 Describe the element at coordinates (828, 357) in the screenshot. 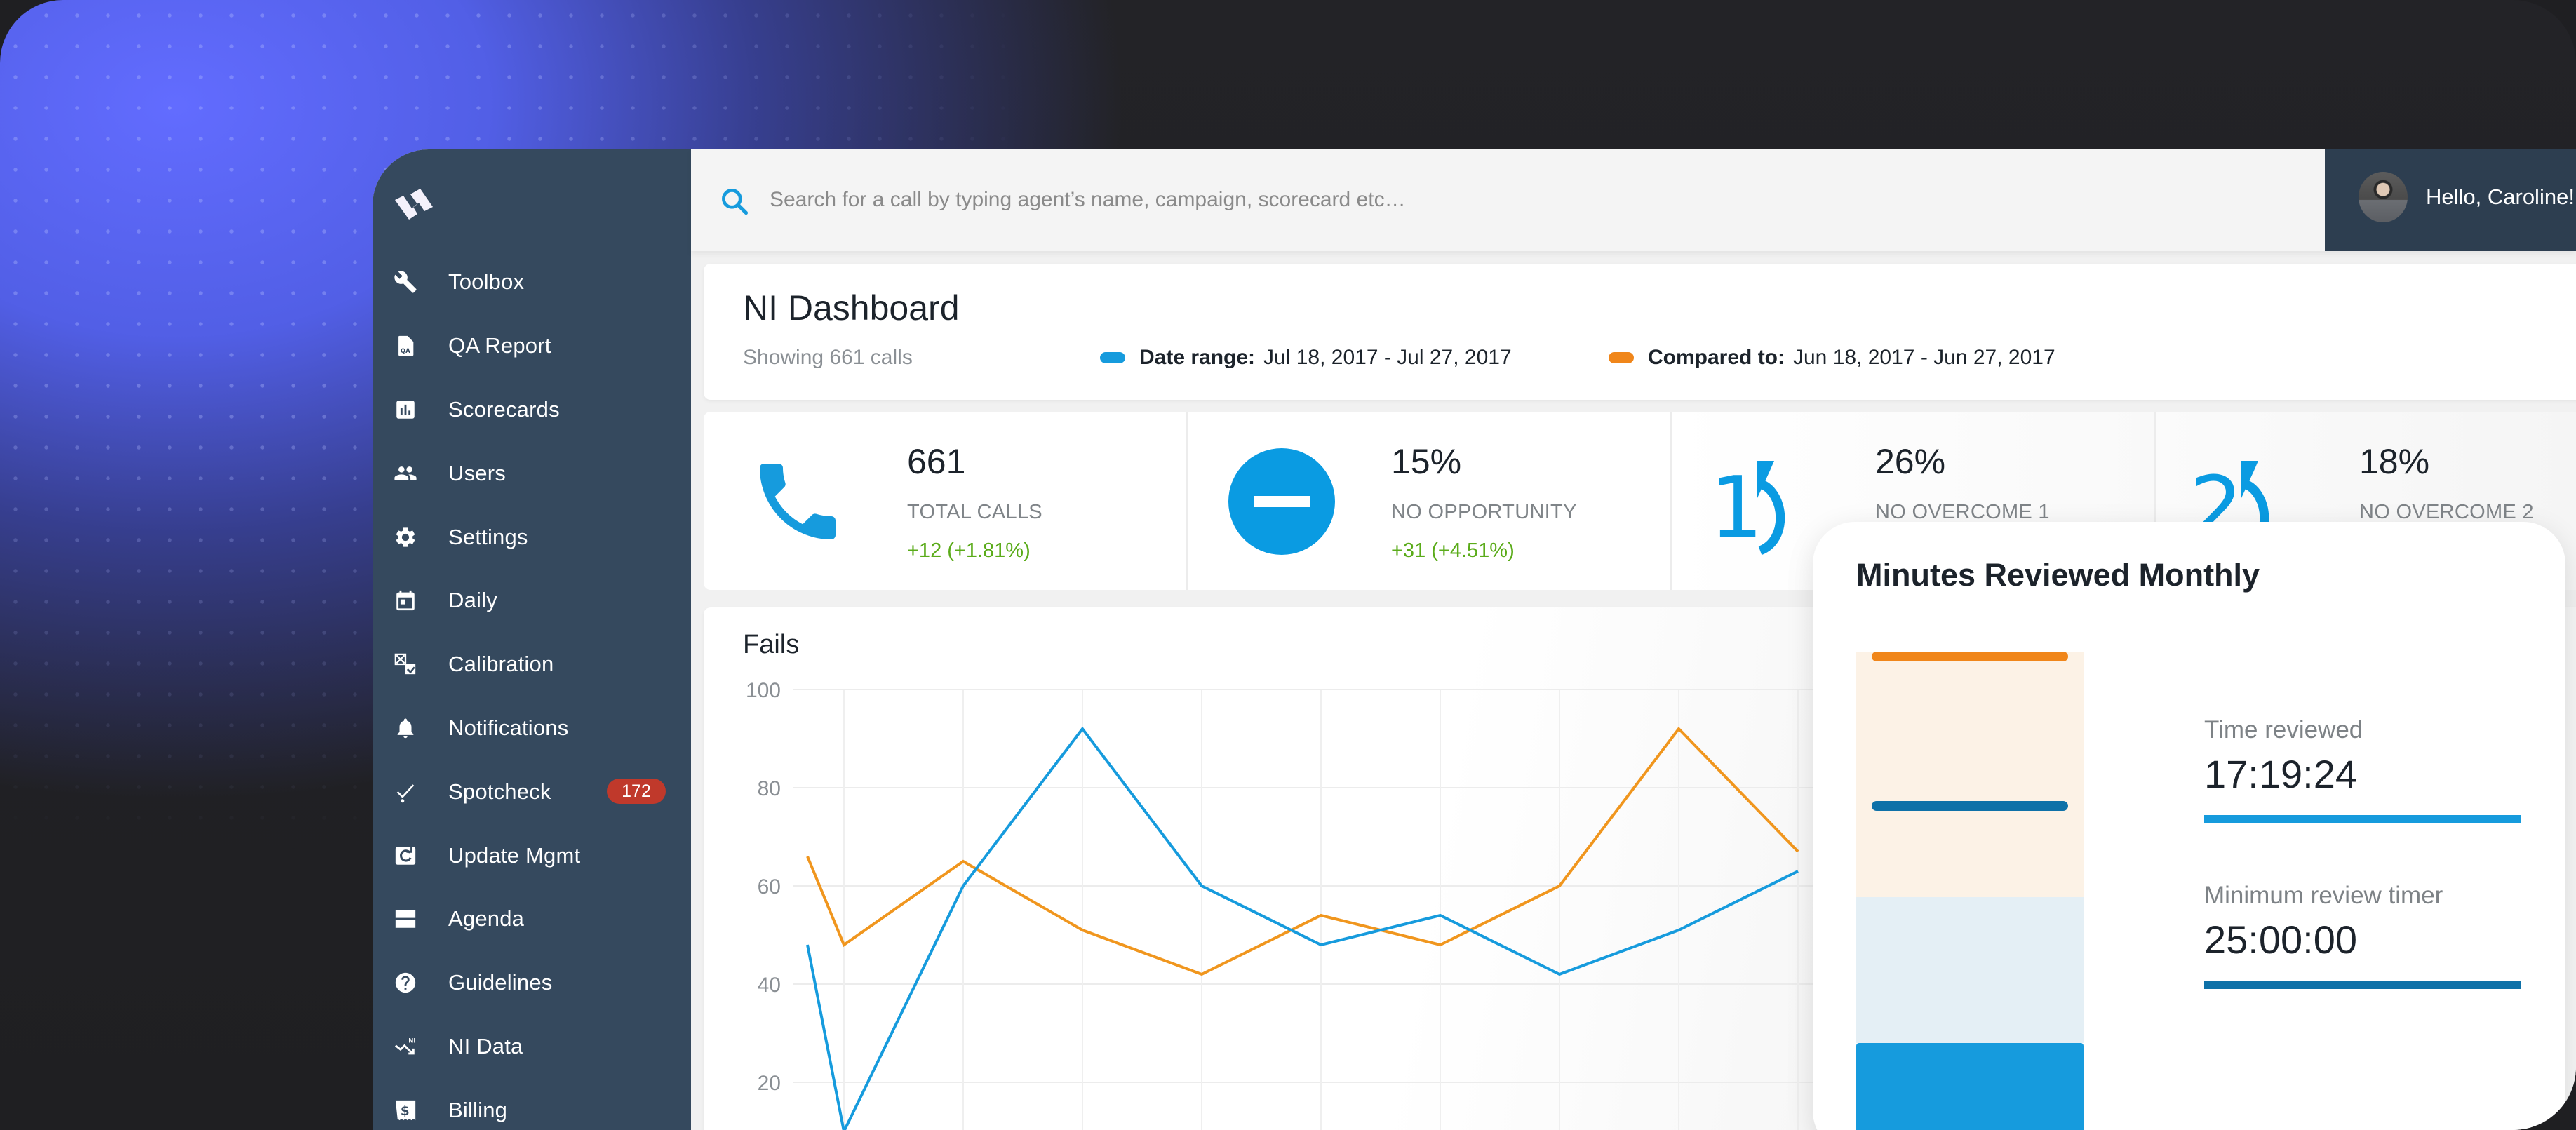

I see `call-count-text: Showing 661 calls` at that location.